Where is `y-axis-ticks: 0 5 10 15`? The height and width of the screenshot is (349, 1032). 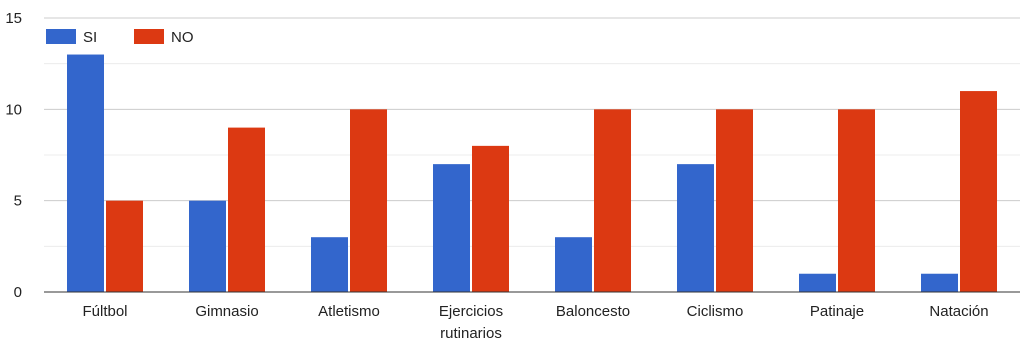 y-axis-ticks: 0 5 10 15 is located at coordinates (13, 155).